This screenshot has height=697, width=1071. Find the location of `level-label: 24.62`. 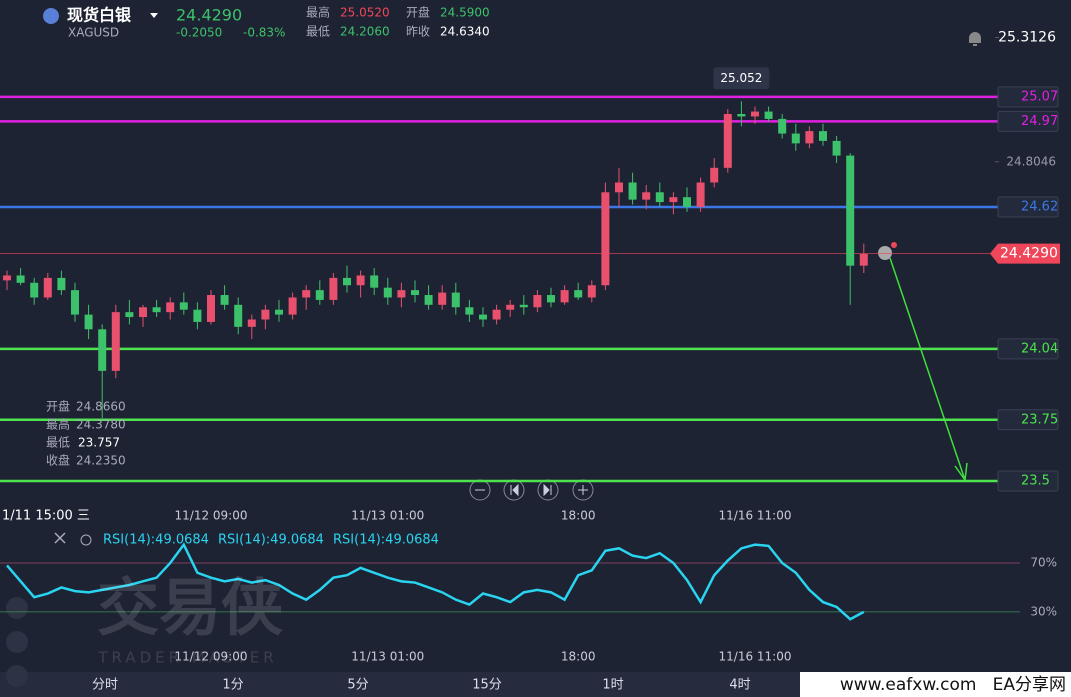

level-label: 24.62 is located at coordinates (1039, 206).